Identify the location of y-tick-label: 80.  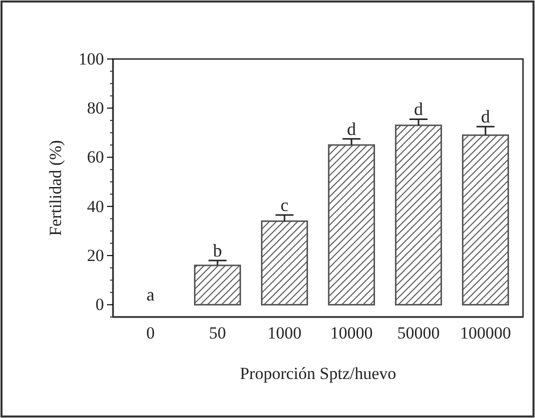
(95, 108).